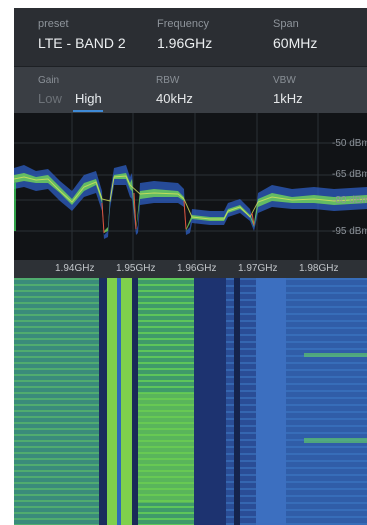 This screenshot has height=525, width=367. Describe the element at coordinates (349, 143) in the screenshot. I see `dbm-label: -50 dBm` at that location.